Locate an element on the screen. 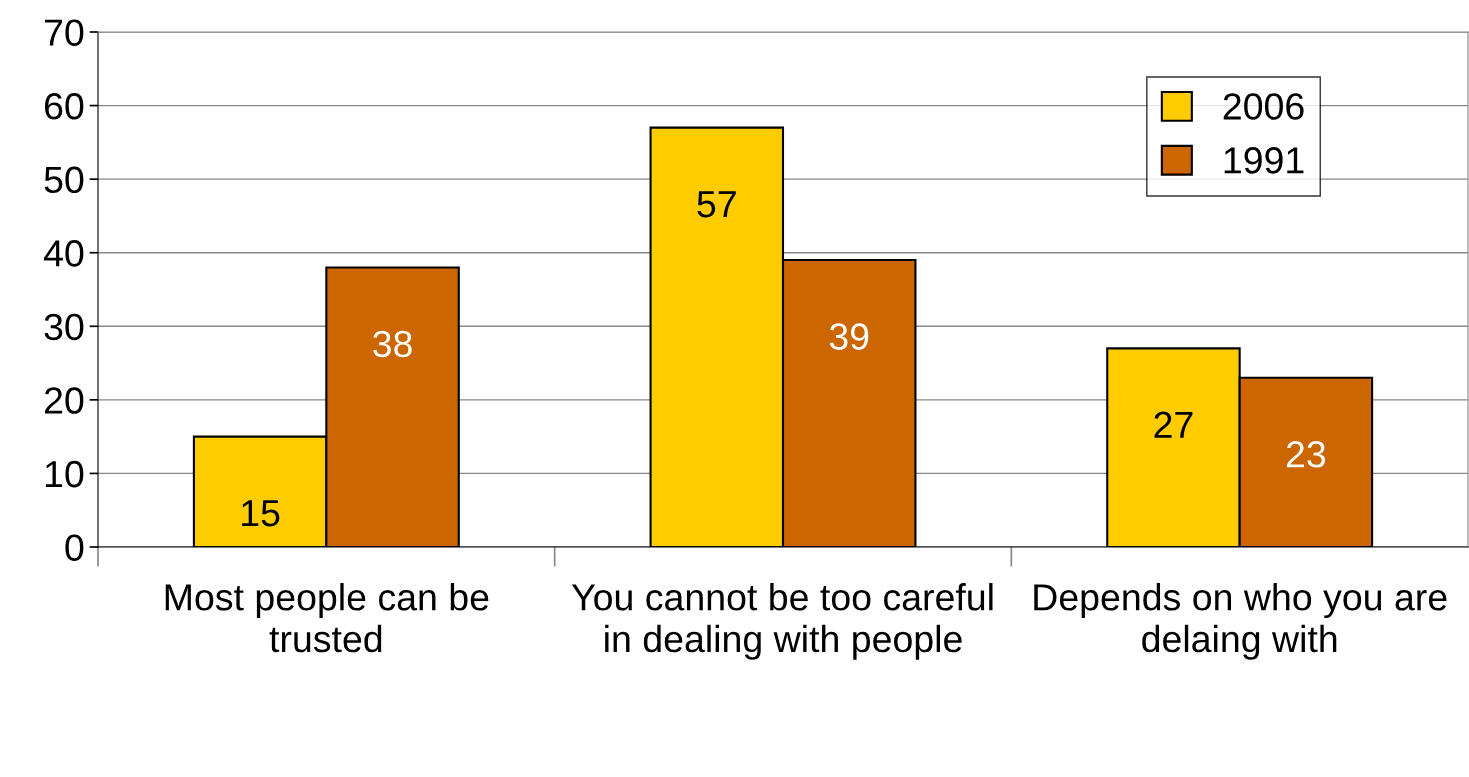  legend-label: 1991 is located at coordinates (1264, 160).